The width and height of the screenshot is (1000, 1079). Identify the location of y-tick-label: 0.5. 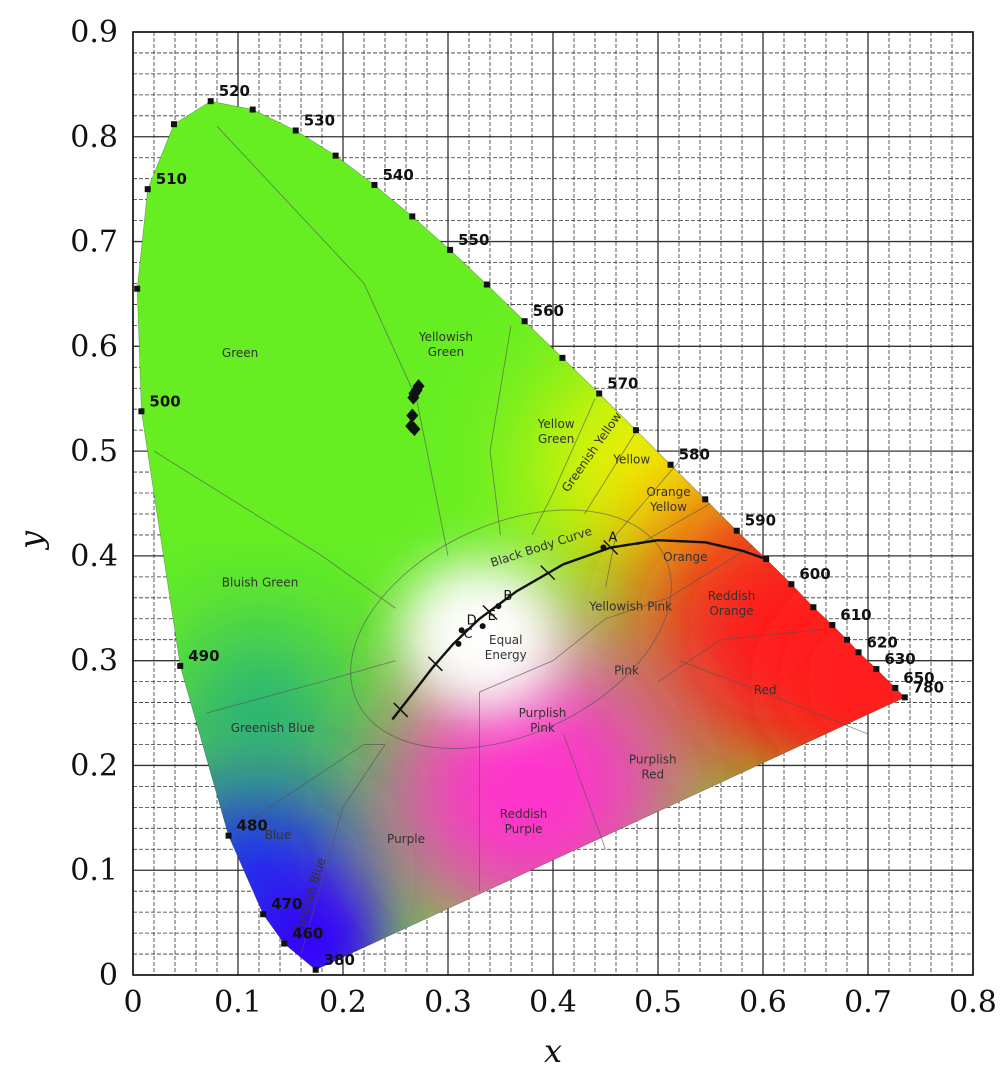
(94, 451).